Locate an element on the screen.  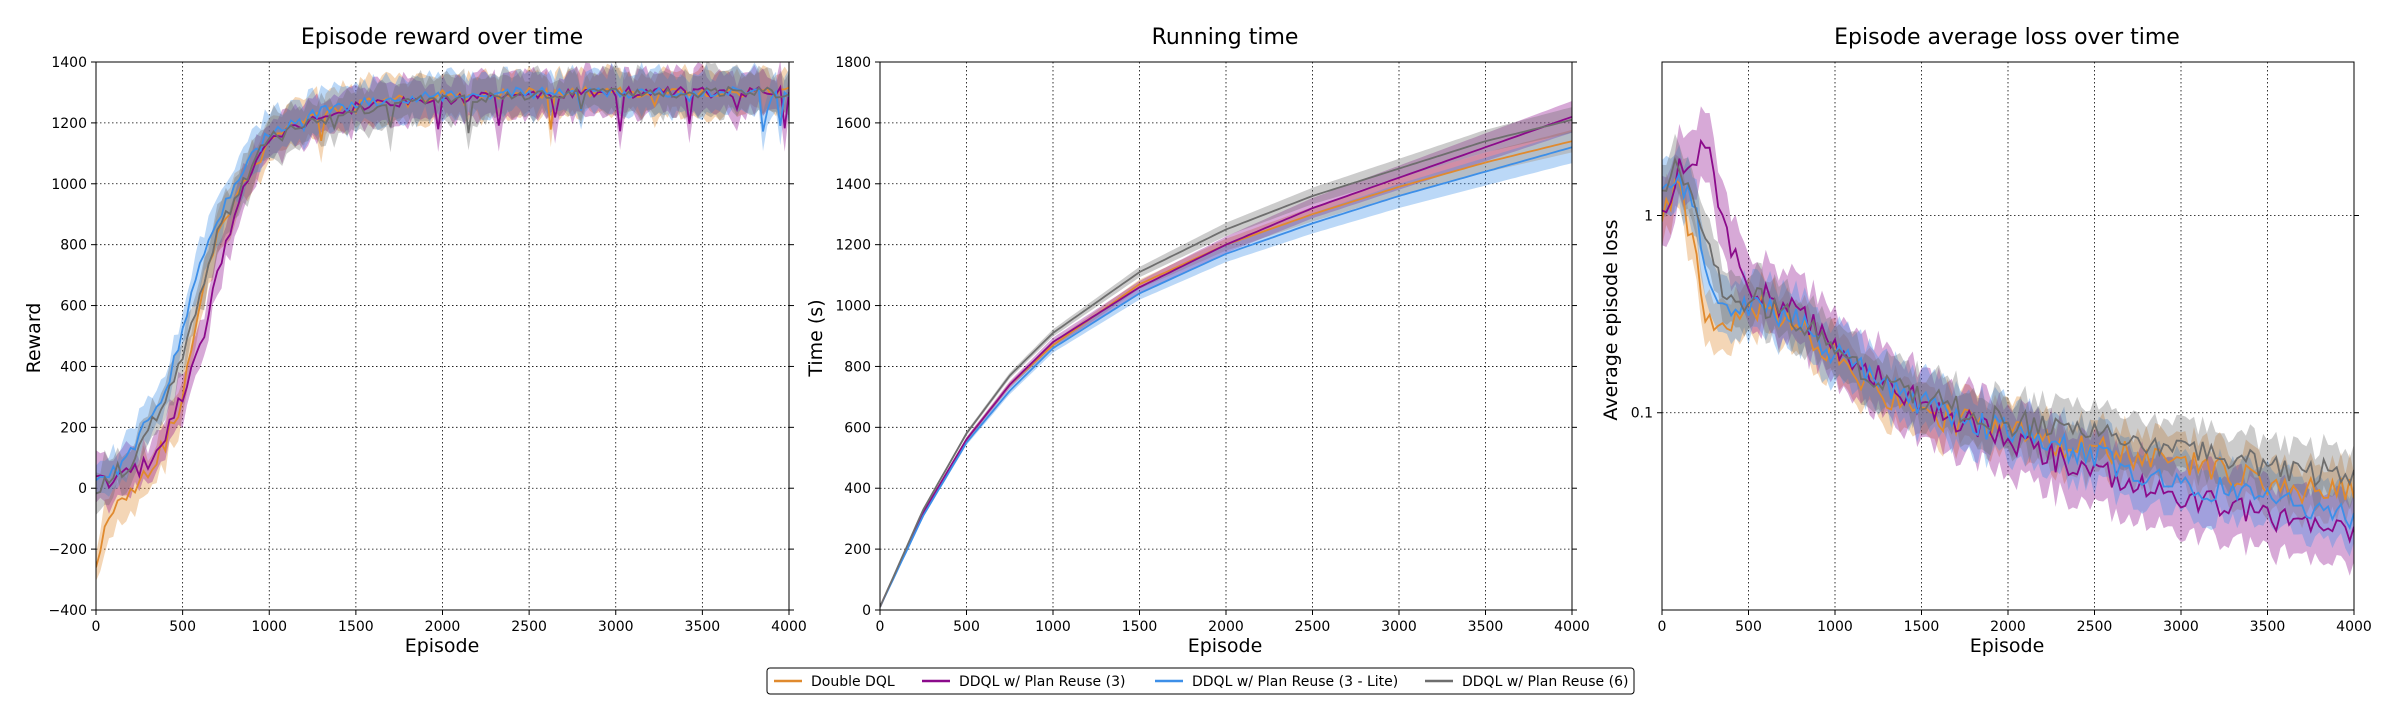
legend-box is located at coordinates (1200, 681).